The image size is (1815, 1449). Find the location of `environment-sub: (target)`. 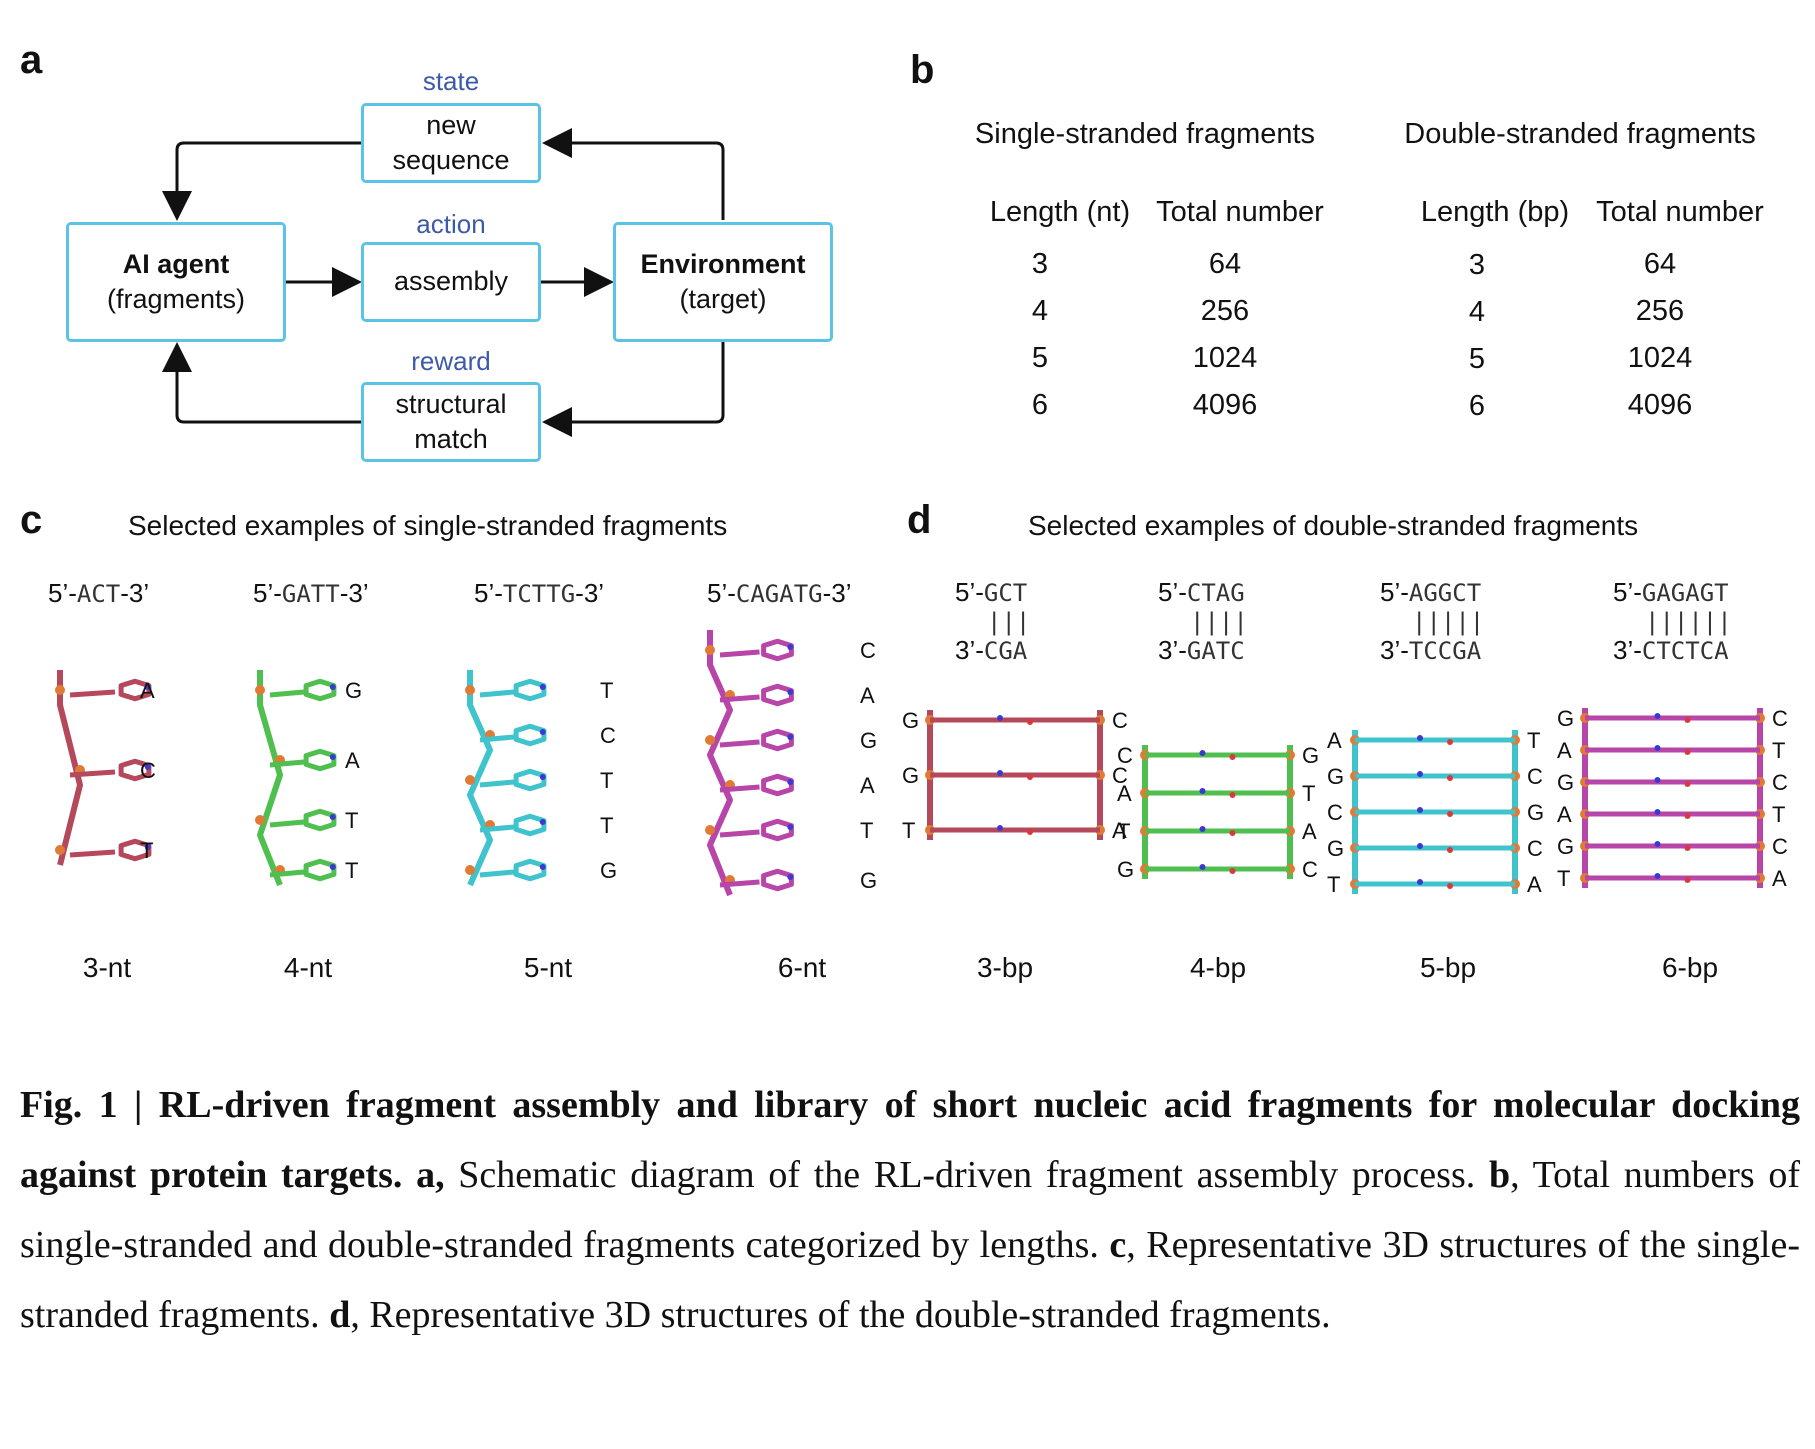

environment-sub: (target) is located at coordinates (723, 299).